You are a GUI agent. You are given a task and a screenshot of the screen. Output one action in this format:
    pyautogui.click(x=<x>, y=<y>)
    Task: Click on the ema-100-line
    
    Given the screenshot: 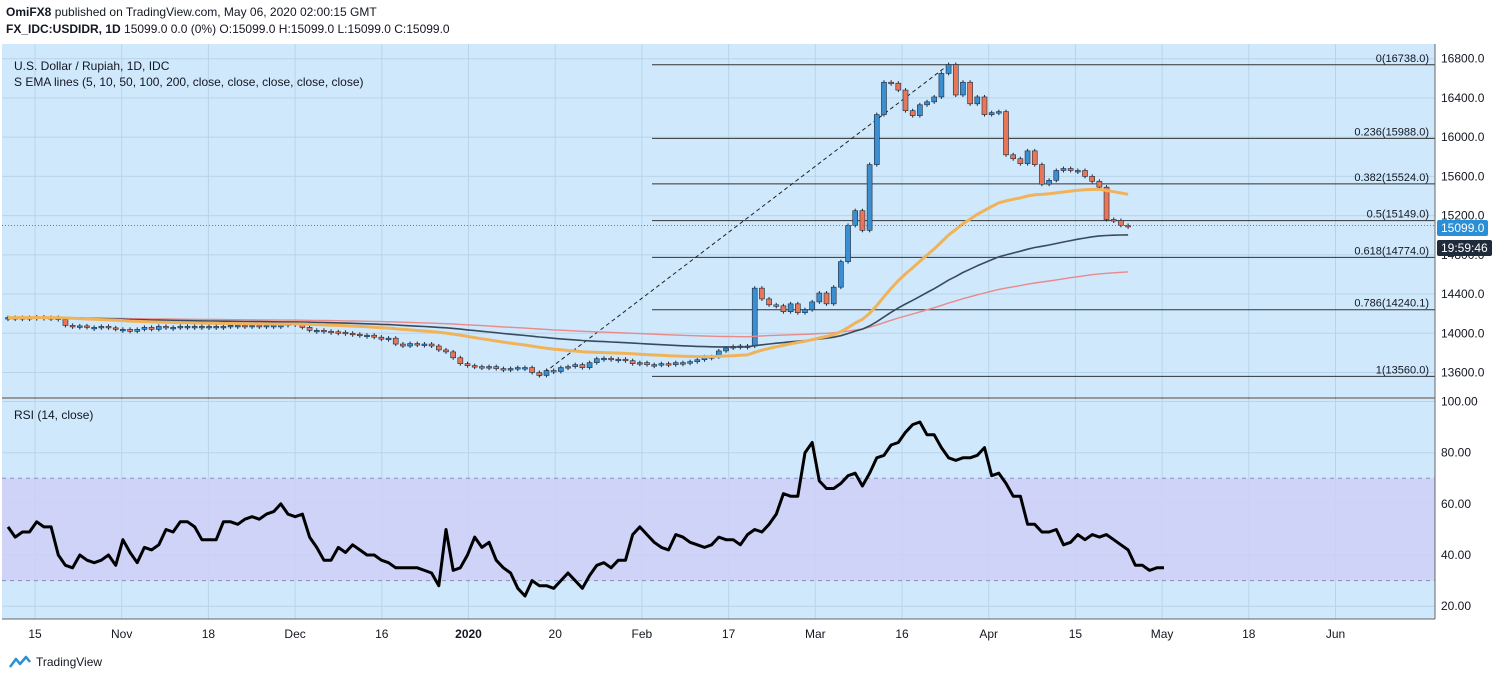 What is the action you would take?
    pyautogui.click(x=568, y=291)
    